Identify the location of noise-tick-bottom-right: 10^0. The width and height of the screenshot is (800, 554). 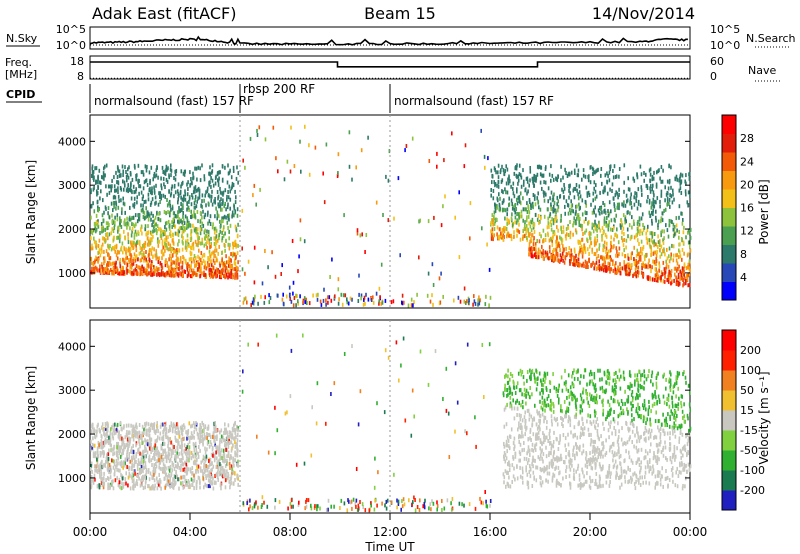
(725, 45).